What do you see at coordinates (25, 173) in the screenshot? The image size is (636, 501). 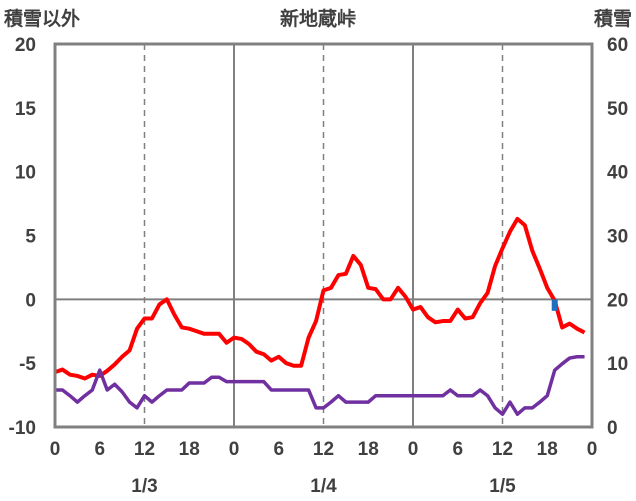 I see `y-tick-label-left: 10` at bounding box center [25, 173].